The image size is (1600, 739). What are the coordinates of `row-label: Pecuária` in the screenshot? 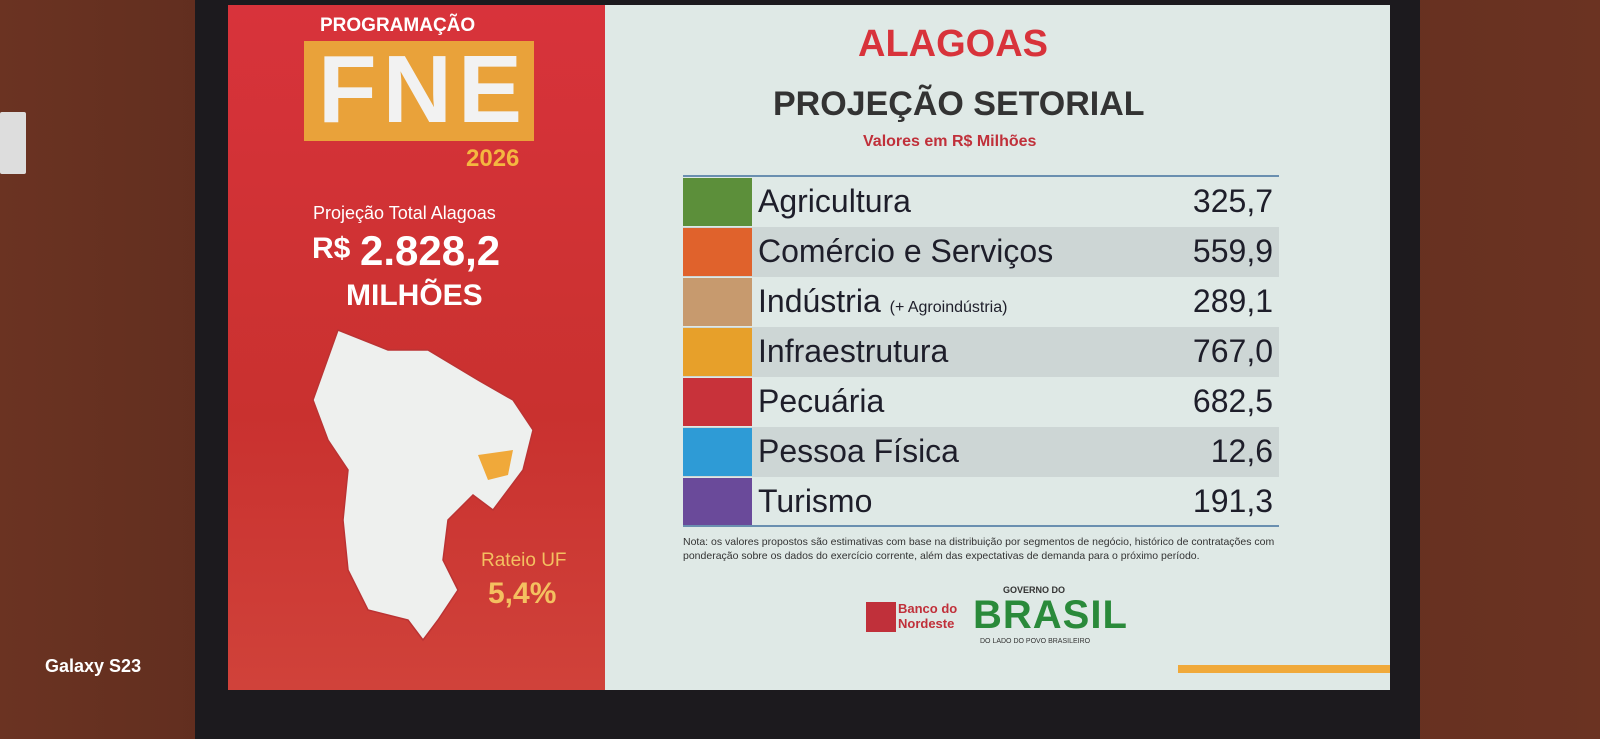 It's located at (821, 401).